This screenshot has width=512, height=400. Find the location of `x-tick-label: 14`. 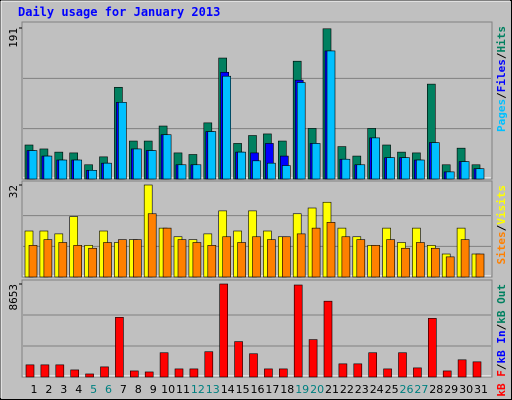

x-tick-label: 14 is located at coordinates (228, 389).